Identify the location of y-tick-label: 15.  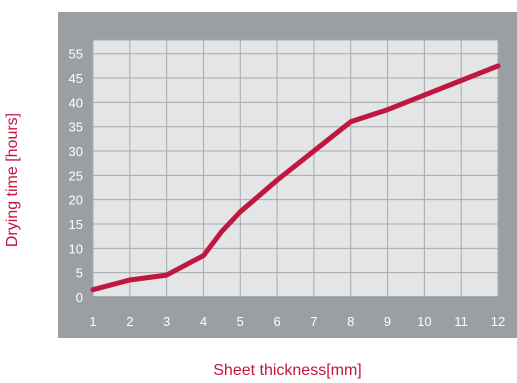
(76, 224).